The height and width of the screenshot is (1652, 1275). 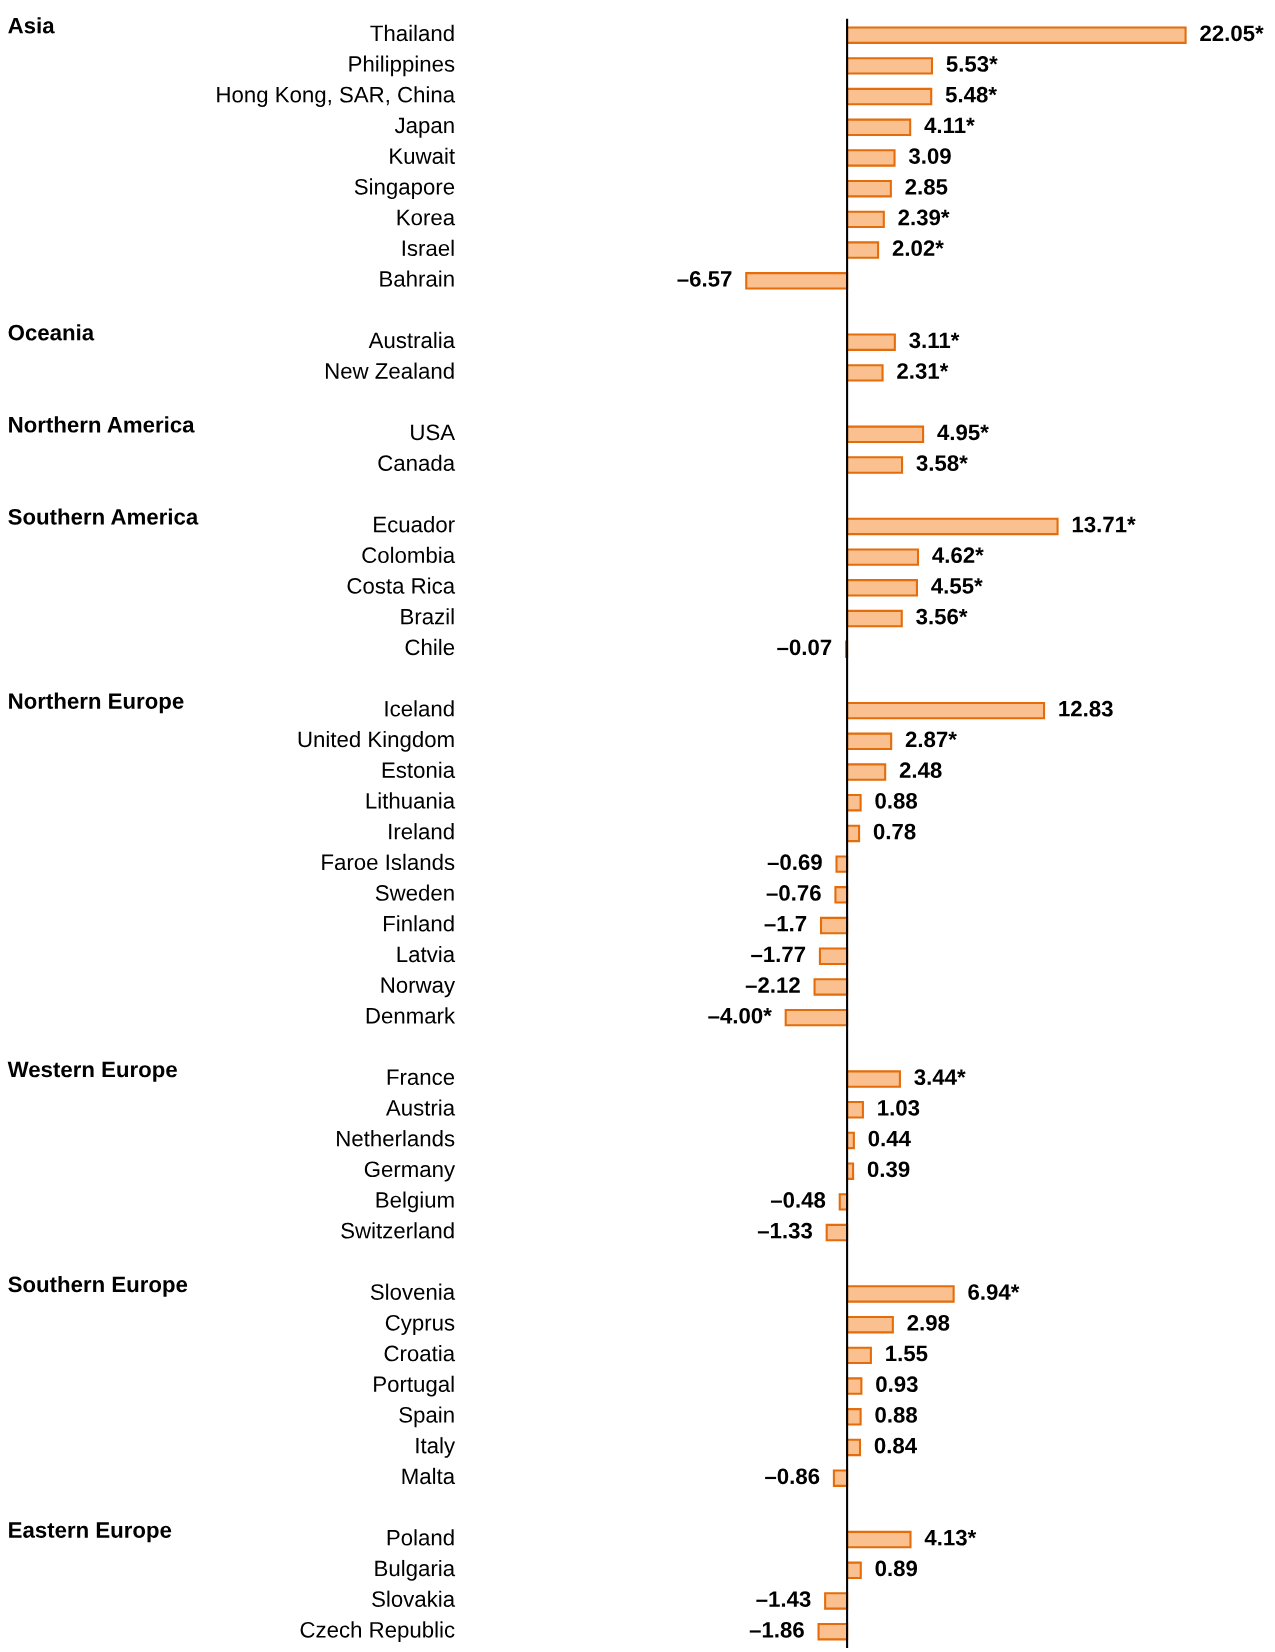 What do you see at coordinates (414, 1386) in the screenshot?
I see `y-tick-label: Portugal` at bounding box center [414, 1386].